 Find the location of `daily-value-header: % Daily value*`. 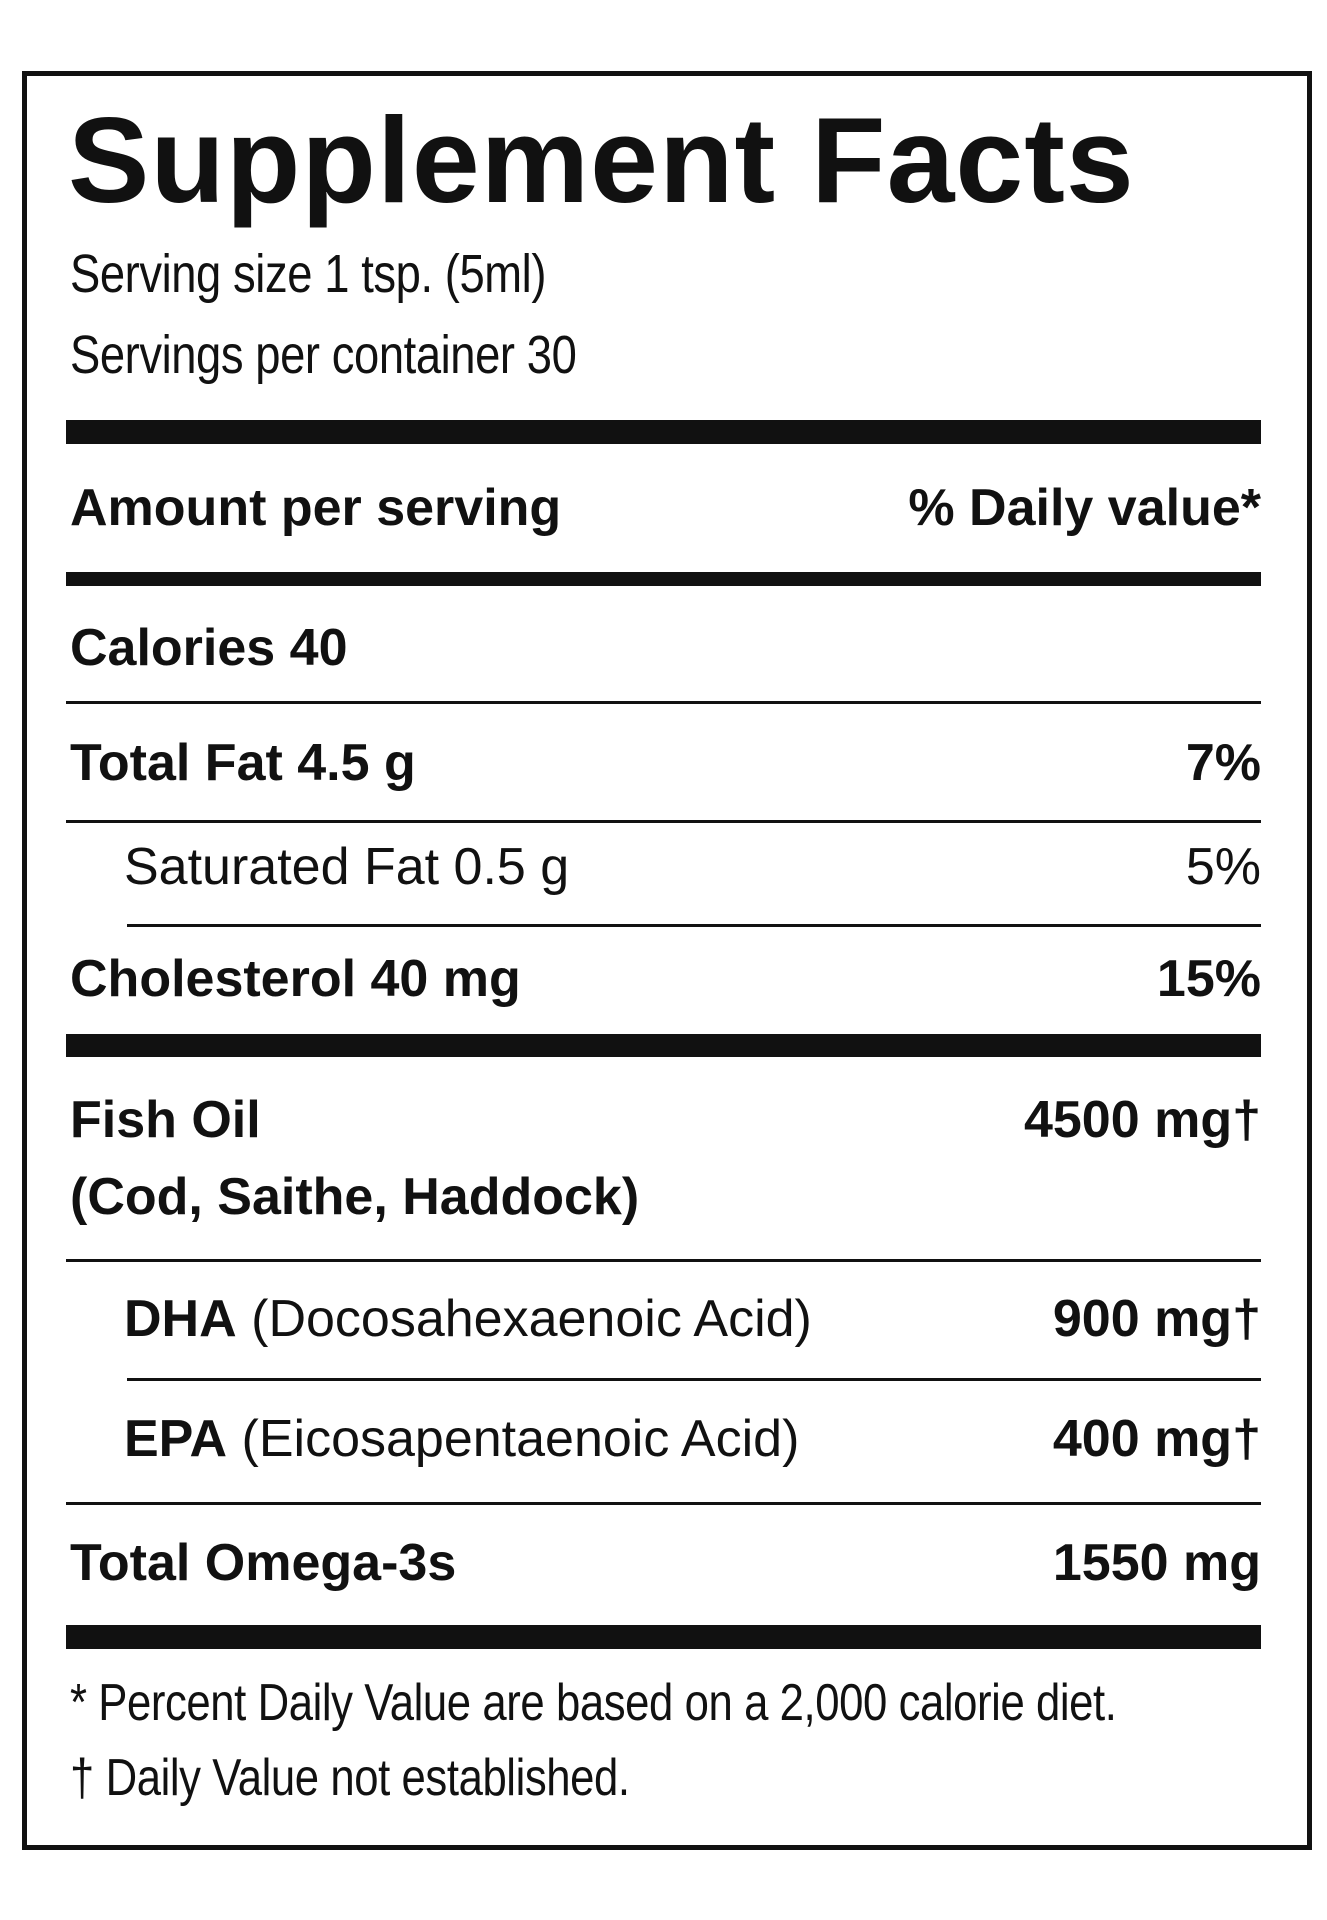

daily-value-header: % Daily value* is located at coordinates (1084, 508).